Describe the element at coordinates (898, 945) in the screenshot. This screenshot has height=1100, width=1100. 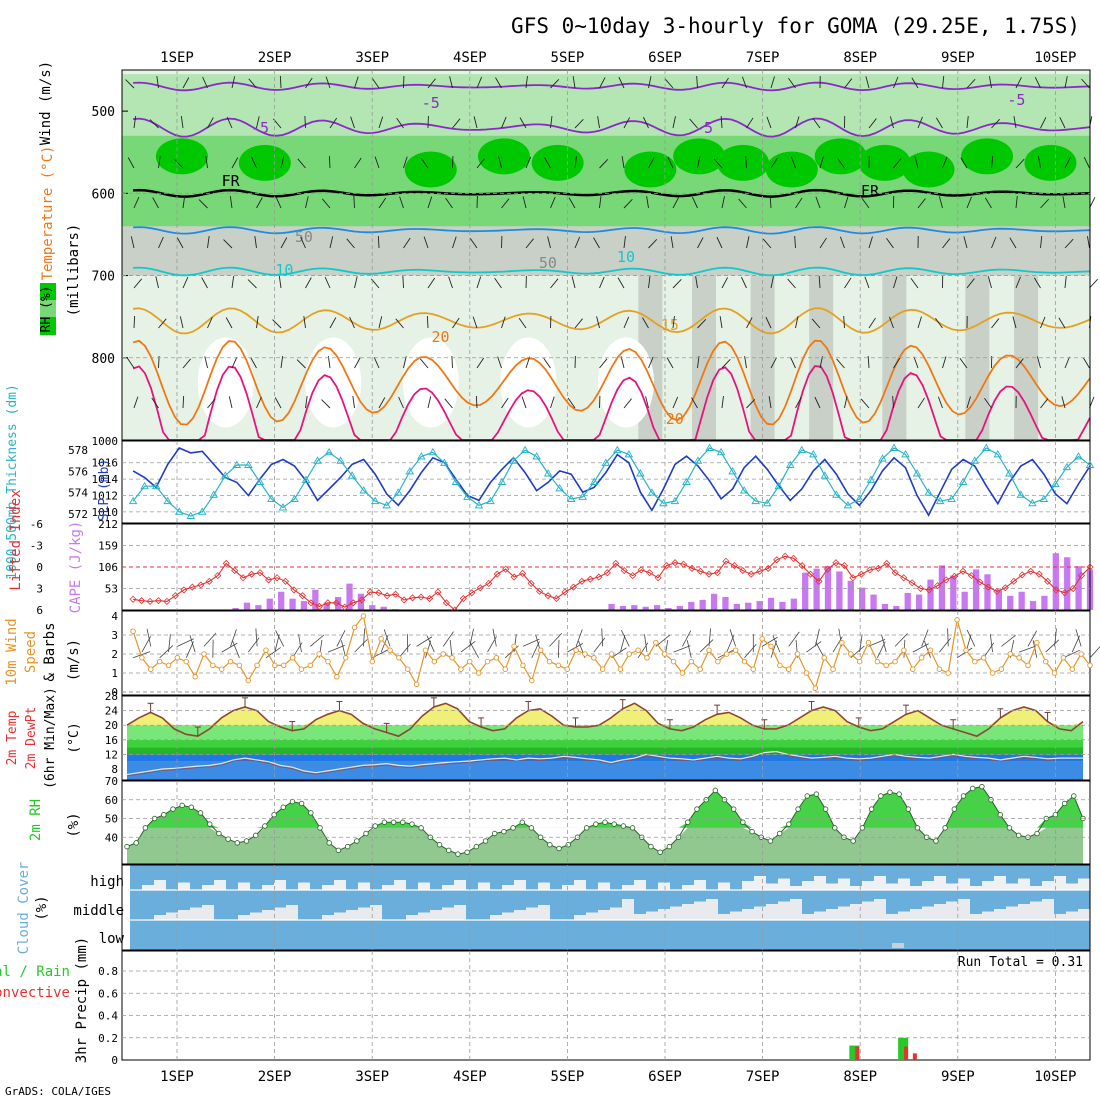
I see `cloud-gap-low` at that location.